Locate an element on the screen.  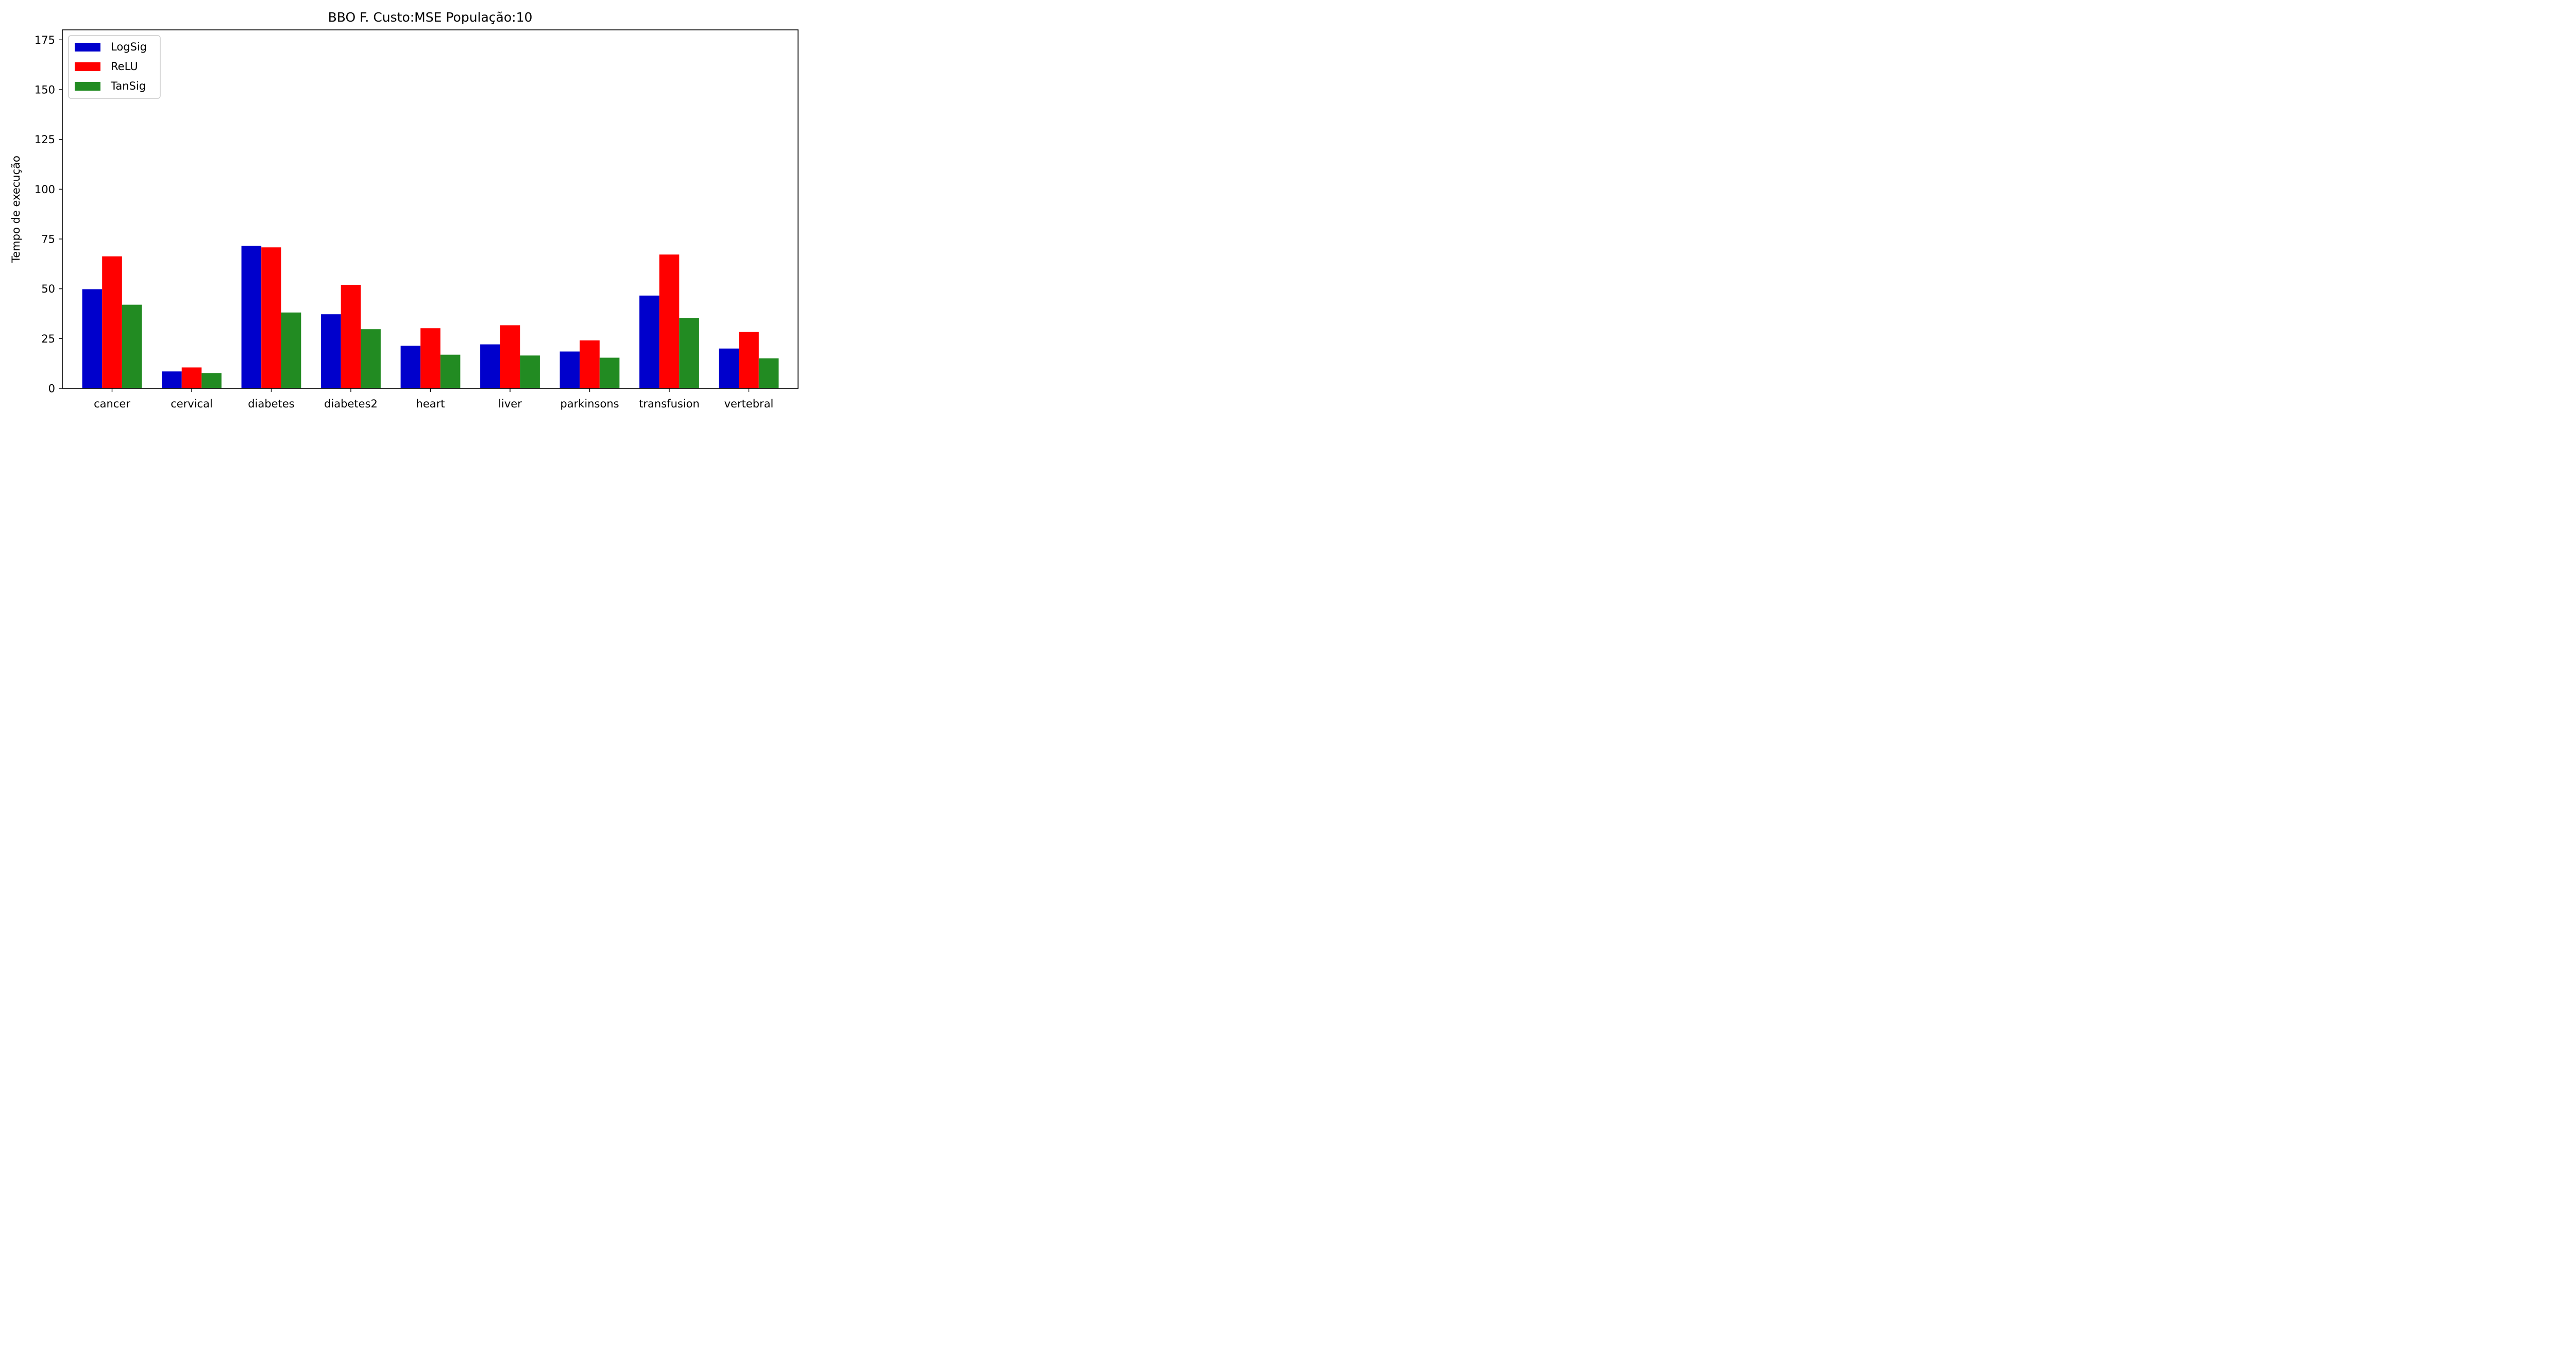
y-tick-label: 25 is located at coordinates (48, 339).